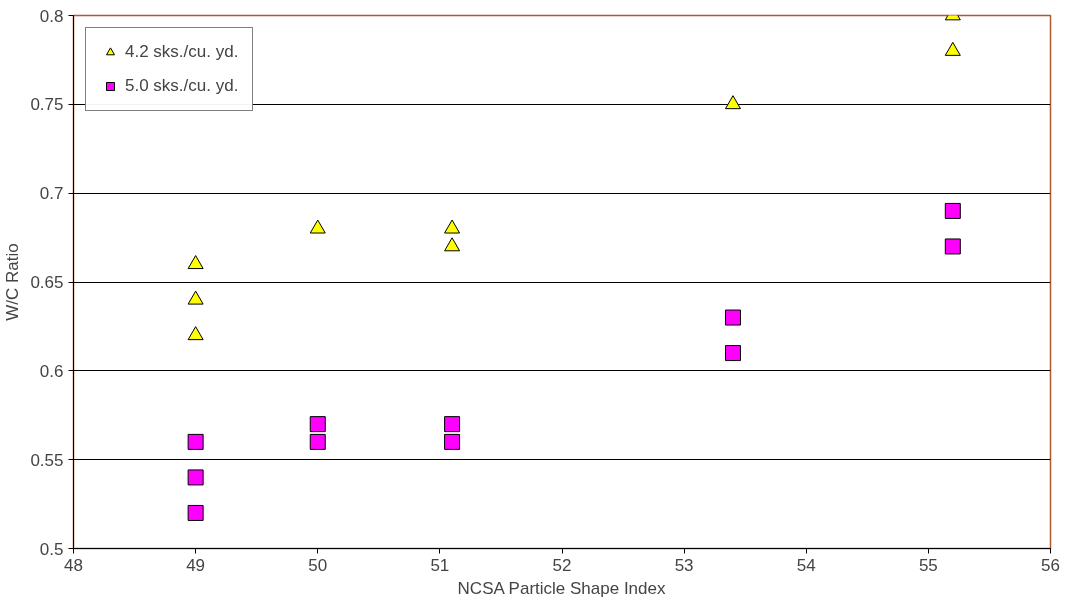 The width and height of the screenshot is (1078, 606). Describe the element at coordinates (47, 105) in the screenshot. I see `y-tick-label: 0.75` at that location.